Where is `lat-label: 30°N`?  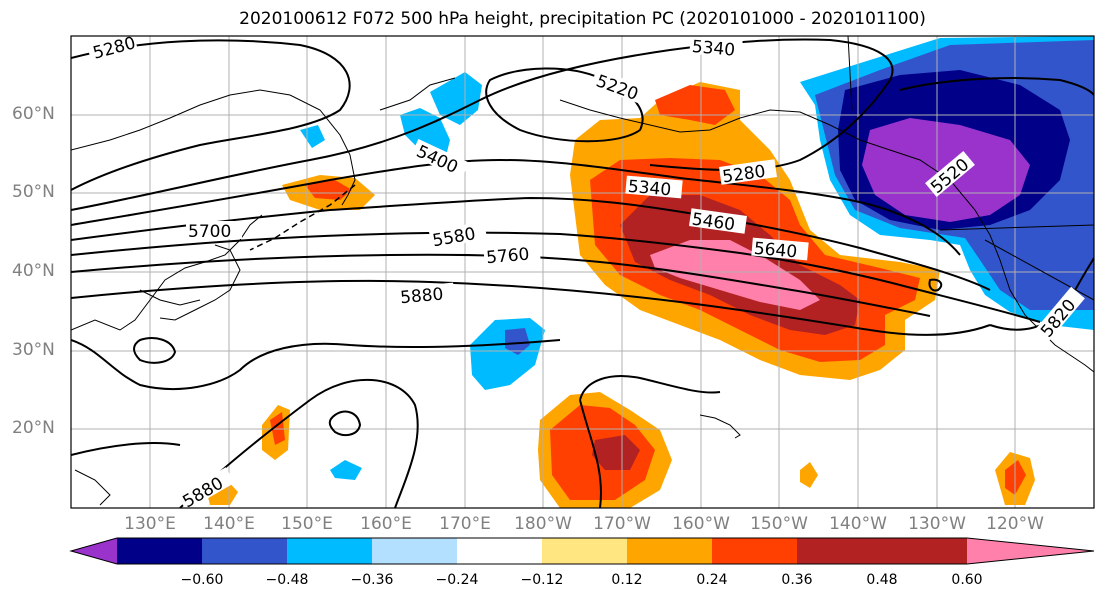
lat-label: 30°N is located at coordinates (33, 350).